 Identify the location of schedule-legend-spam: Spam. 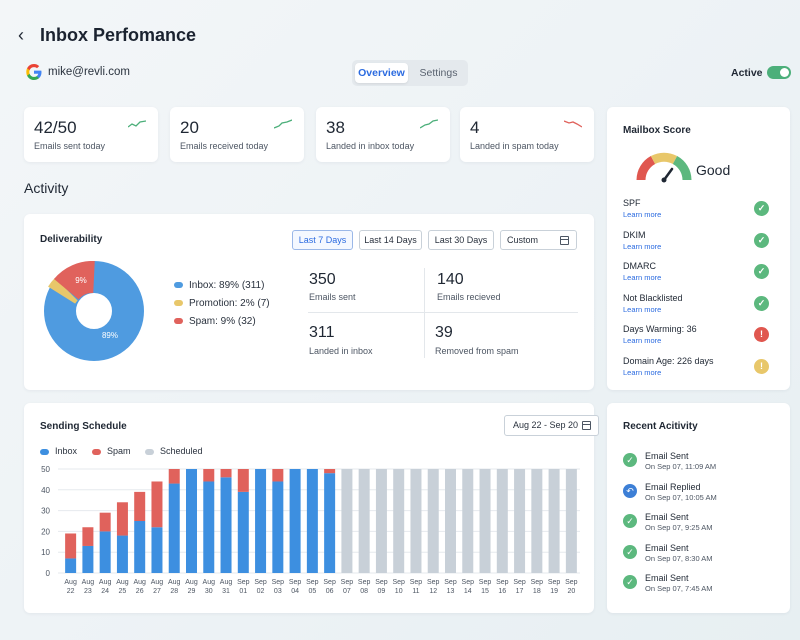
(111, 451).